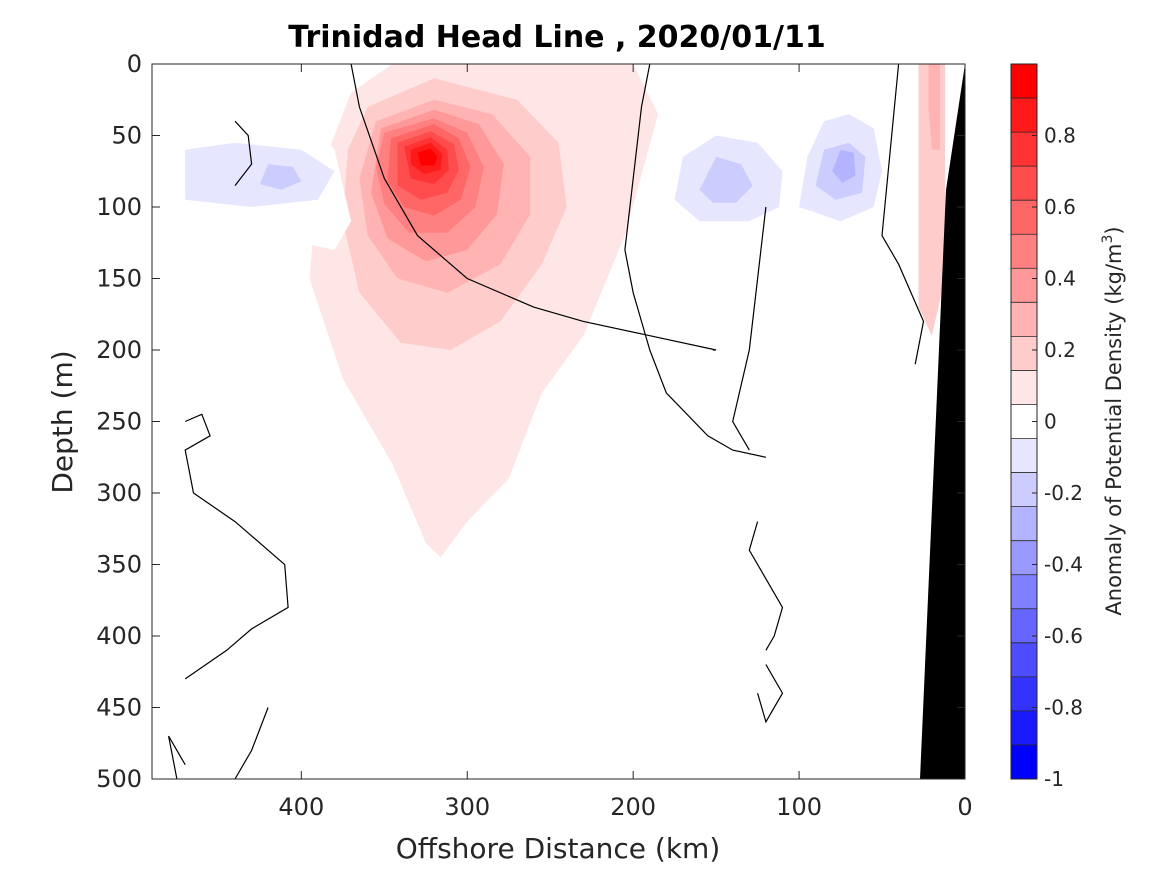  What do you see at coordinates (934, 107) in the screenshot?
I see `nearshore-contour-band` at bounding box center [934, 107].